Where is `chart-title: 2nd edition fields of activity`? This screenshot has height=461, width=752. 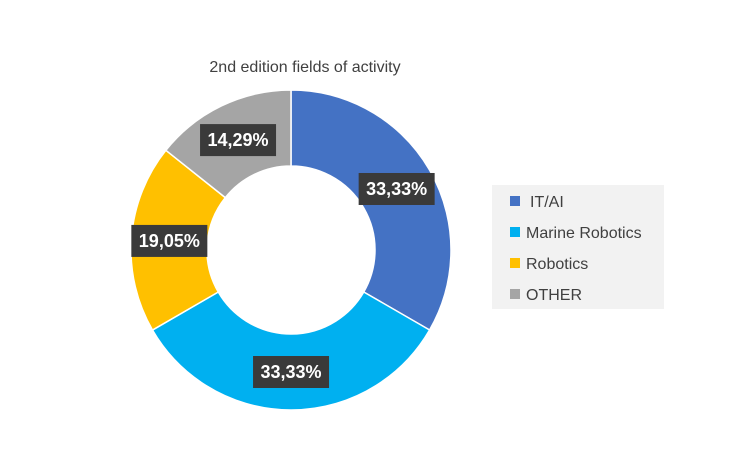
chart-title: 2nd edition fields of activity is located at coordinates (304, 67).